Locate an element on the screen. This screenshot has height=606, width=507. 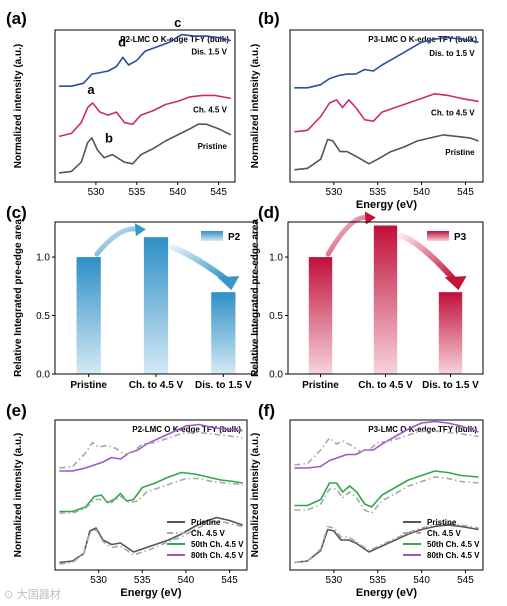
panel-label: (d) is located at coordinates (269, 212).